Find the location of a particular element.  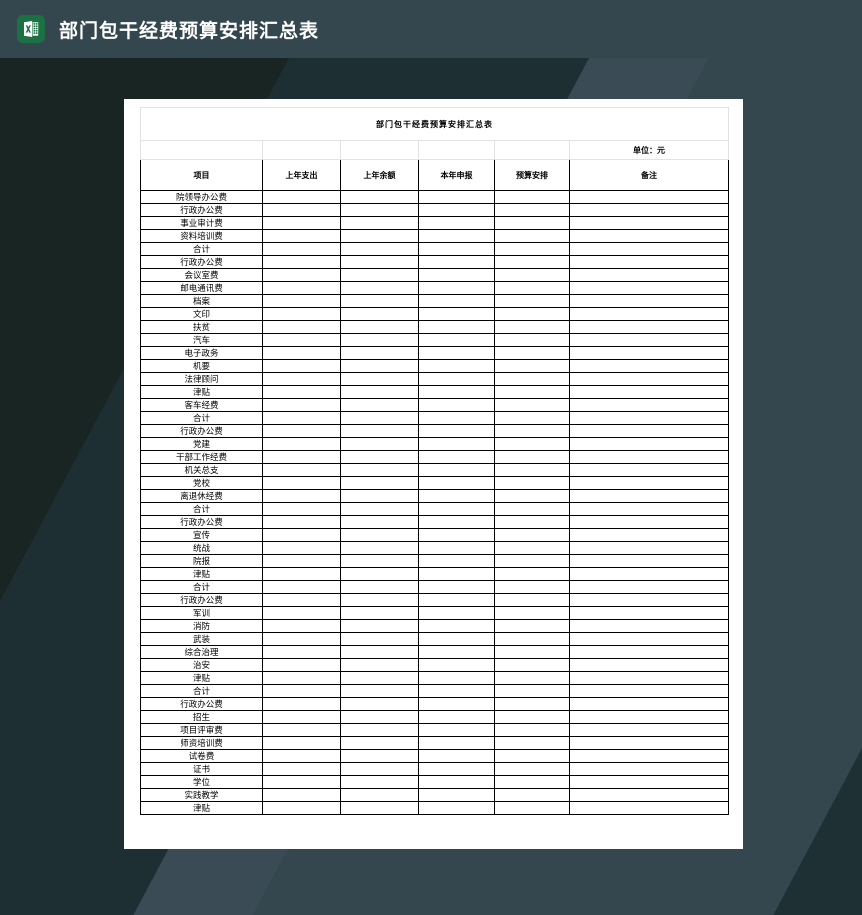

cell-item: 武装 is located at coordinates (201, 639).